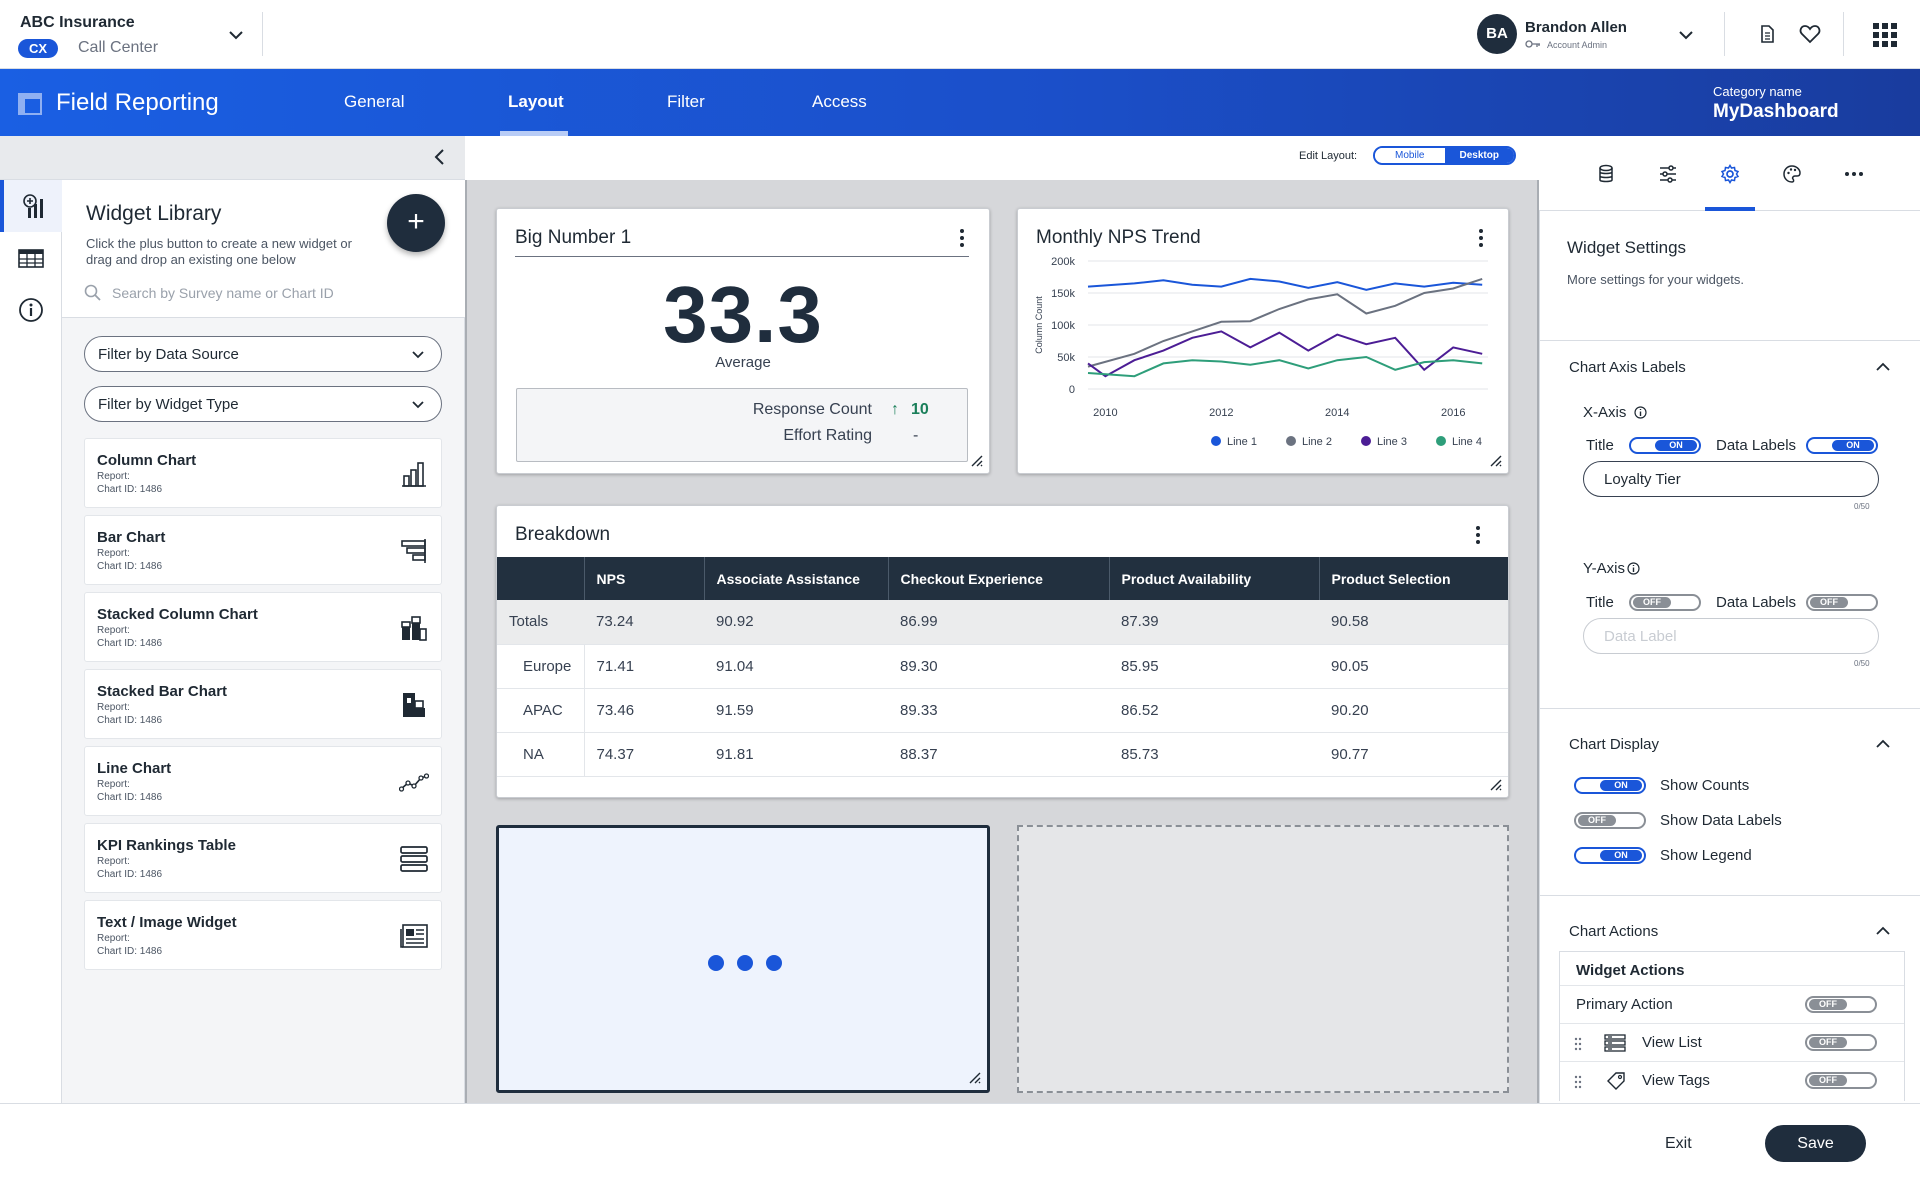  What do you see at coordinates (1610, 820) in the screenshot?
I see `show-data-labels-toggle: OFF` at bounding box center [1610, 820].